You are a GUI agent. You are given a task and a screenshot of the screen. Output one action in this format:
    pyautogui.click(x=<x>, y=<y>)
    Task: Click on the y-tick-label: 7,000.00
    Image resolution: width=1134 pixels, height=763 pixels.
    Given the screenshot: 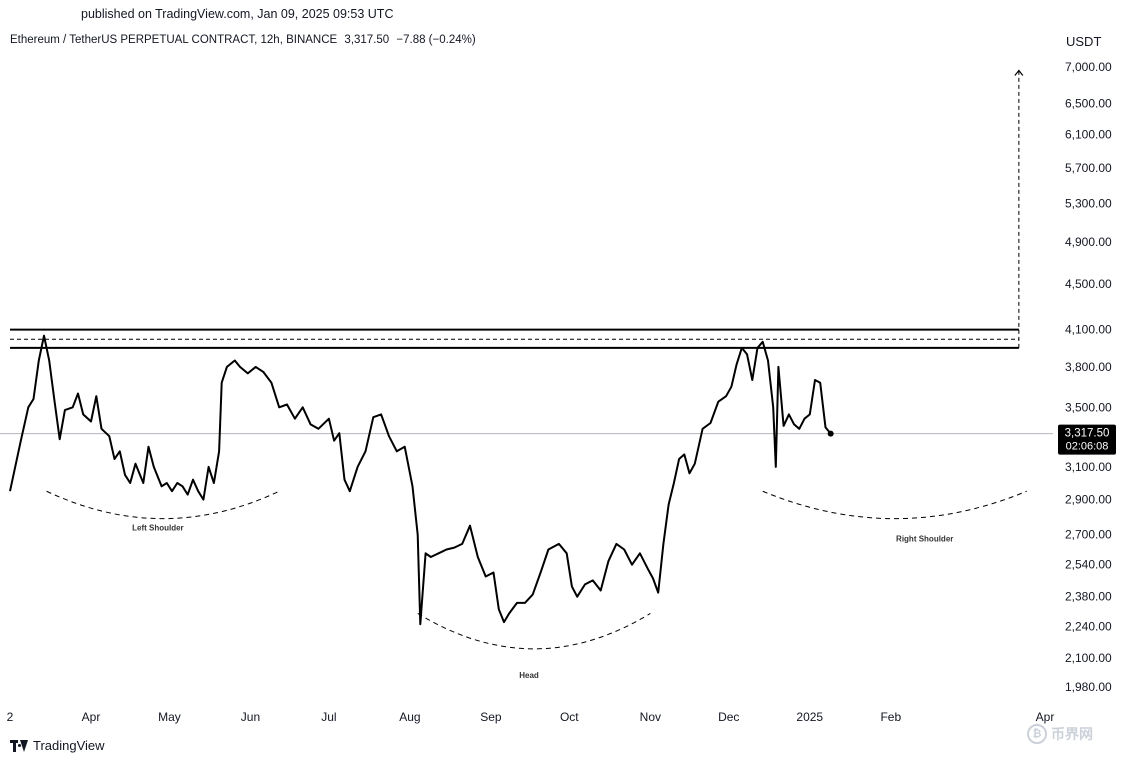 What is the action you would take?
    pyautogui.click(x=1088, y=67)
    